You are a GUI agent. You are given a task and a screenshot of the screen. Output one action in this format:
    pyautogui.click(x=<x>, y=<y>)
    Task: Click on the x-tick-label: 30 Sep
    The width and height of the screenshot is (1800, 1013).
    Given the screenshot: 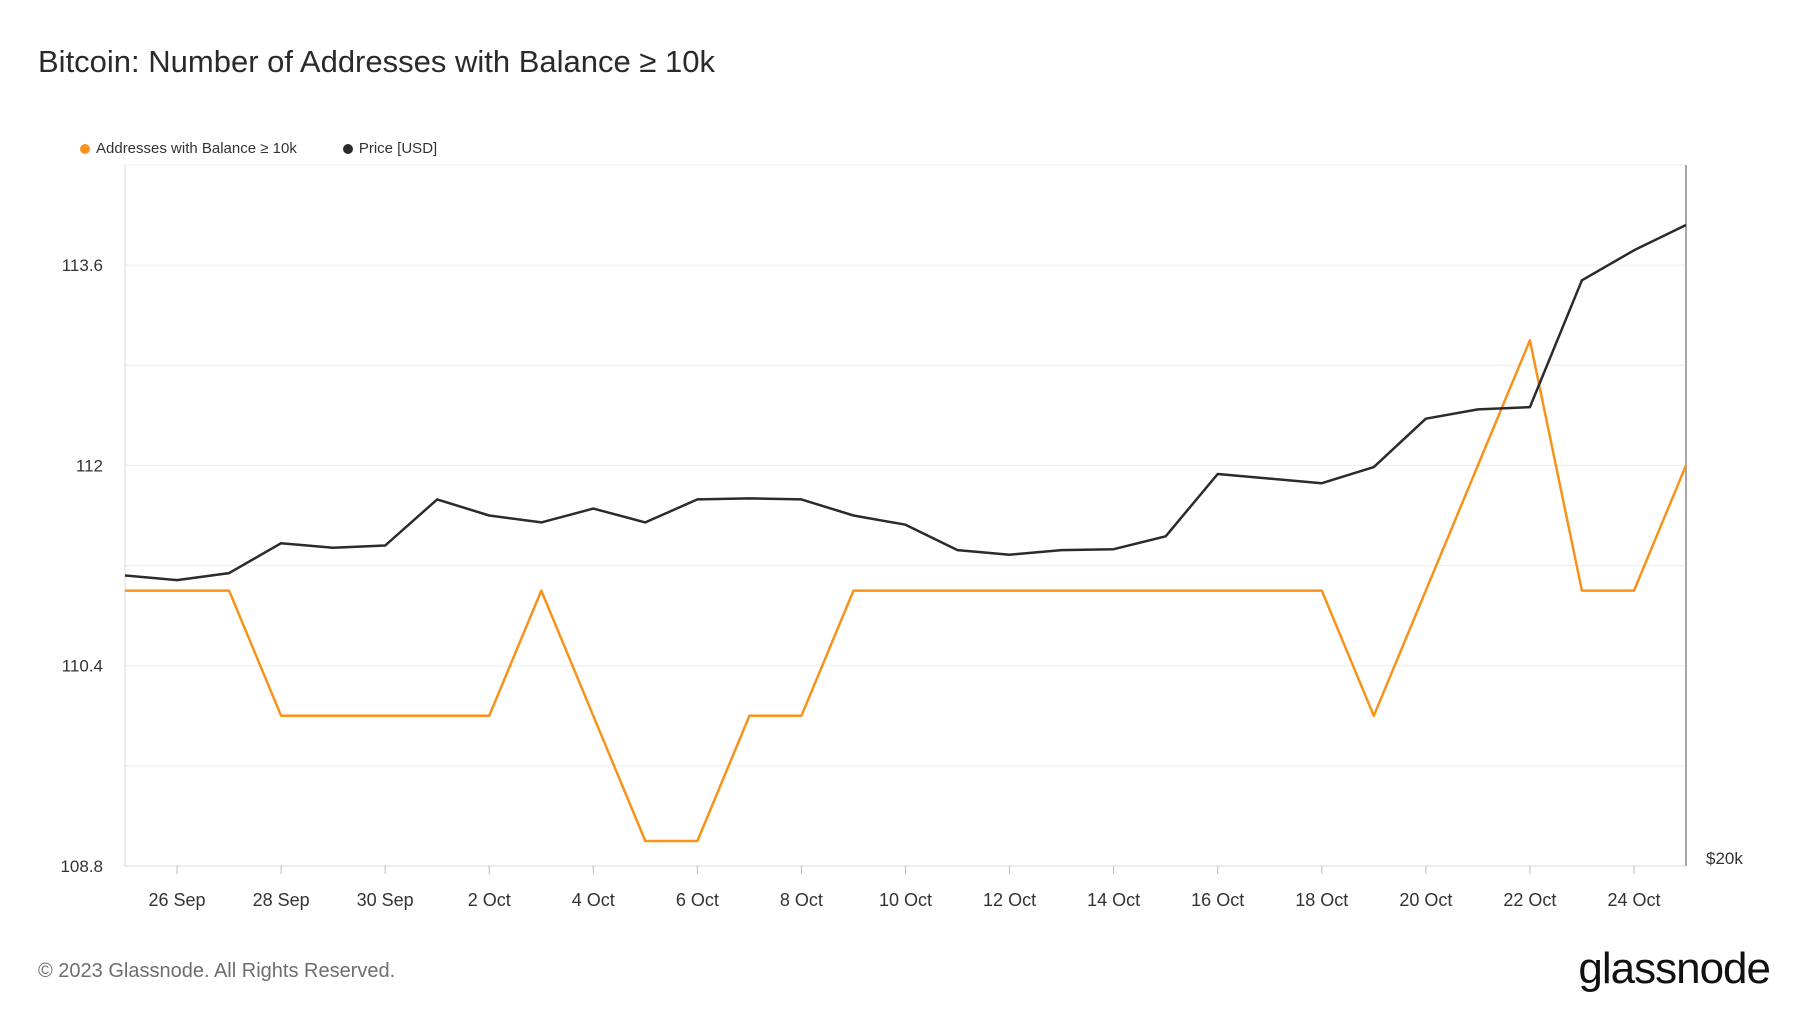 What is the action you would take?
    pyautogui.click(x=385, y=900)
    